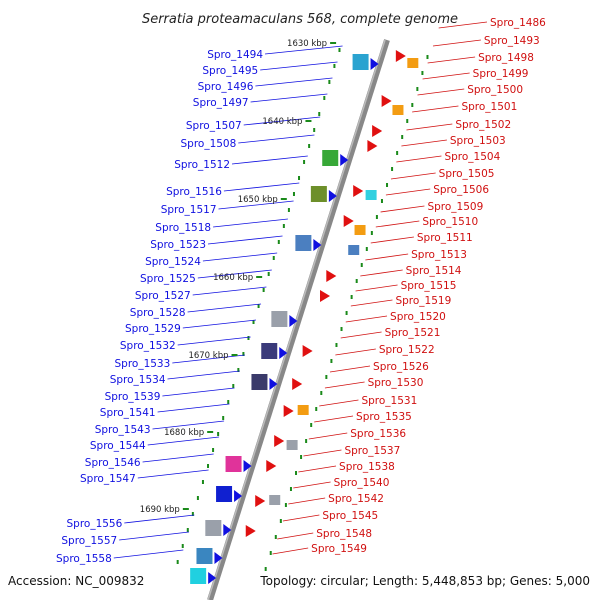 The height and width of the screenshot is (600, 600). Describe the element at coordinates (434, 271) in the screenshot. I see `gene-label-right: Spro_1514` at that location.